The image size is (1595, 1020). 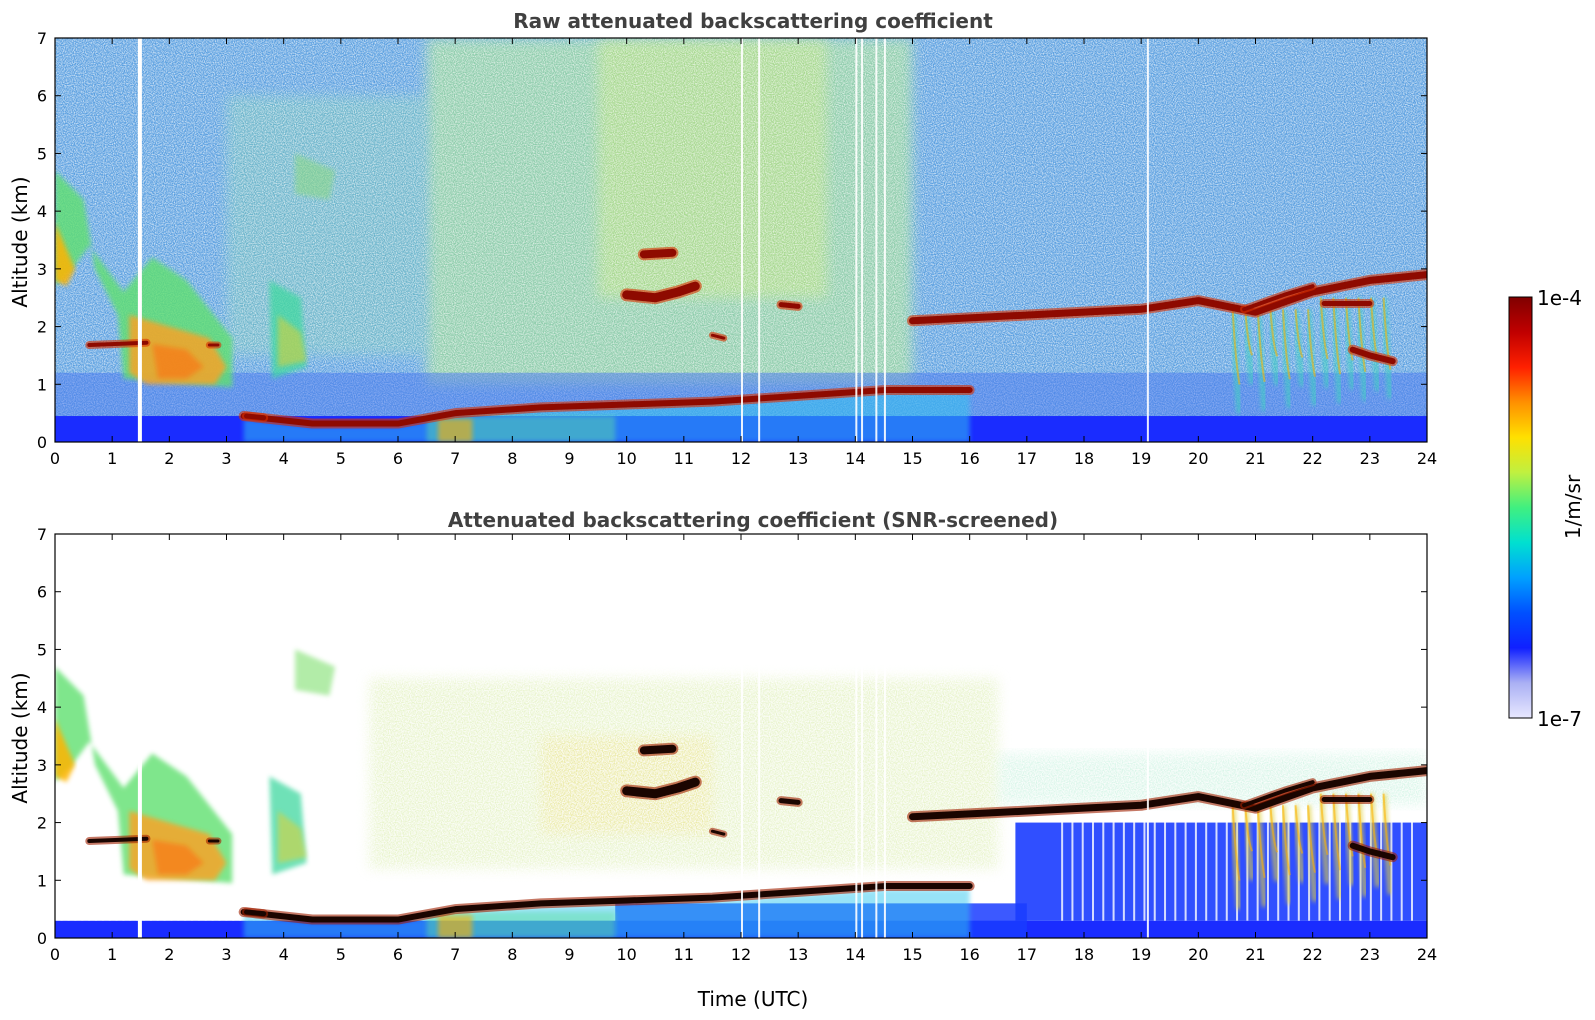 I want to click on x-tick-label: 20, so click(x=1198, y=954).